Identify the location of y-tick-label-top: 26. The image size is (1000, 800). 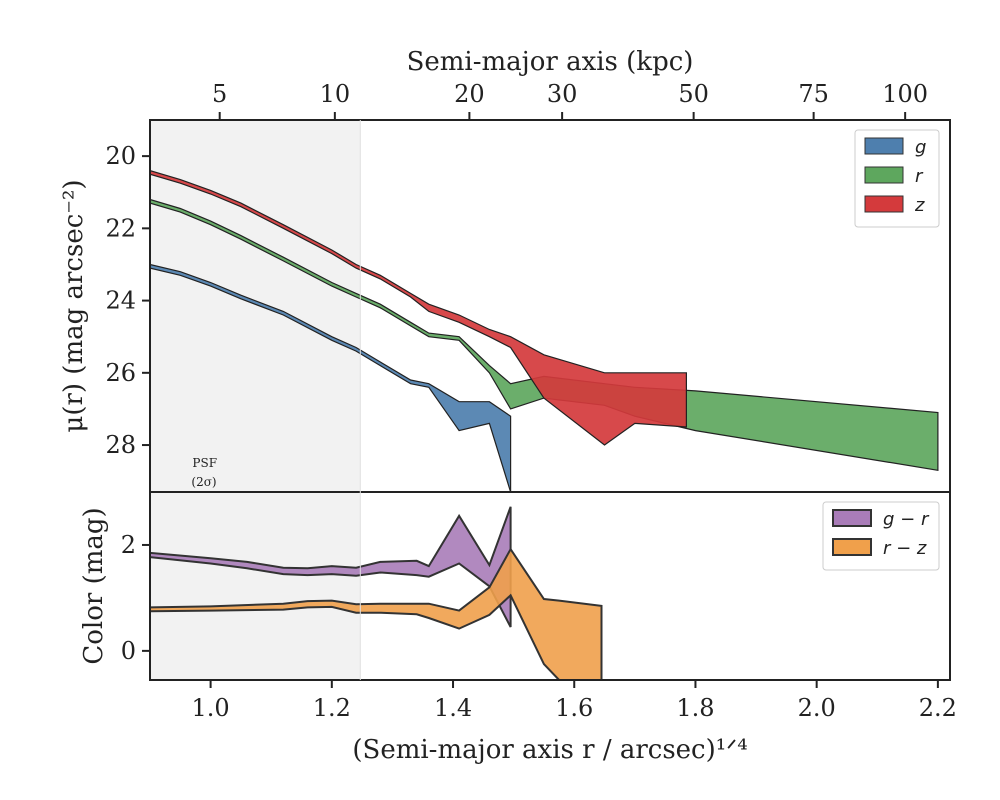
(120, 373).